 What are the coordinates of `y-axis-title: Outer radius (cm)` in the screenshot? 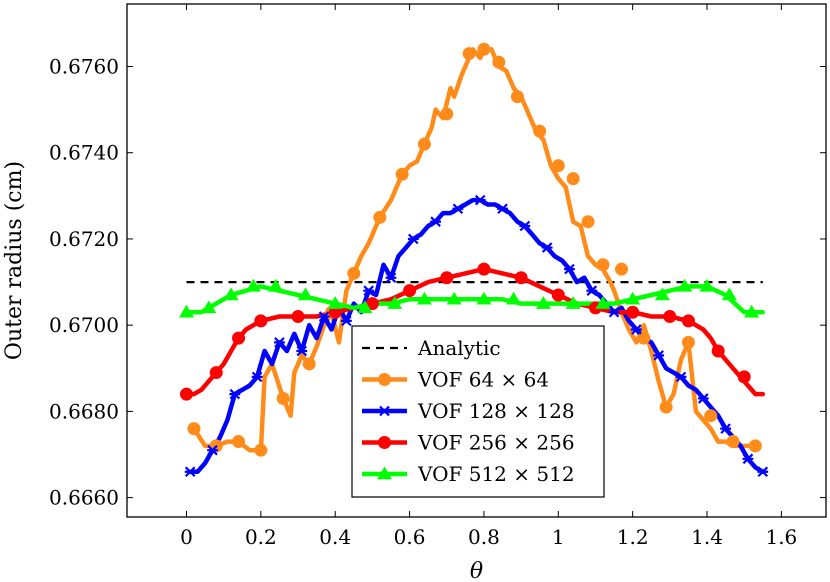 It's located at (14, 260).